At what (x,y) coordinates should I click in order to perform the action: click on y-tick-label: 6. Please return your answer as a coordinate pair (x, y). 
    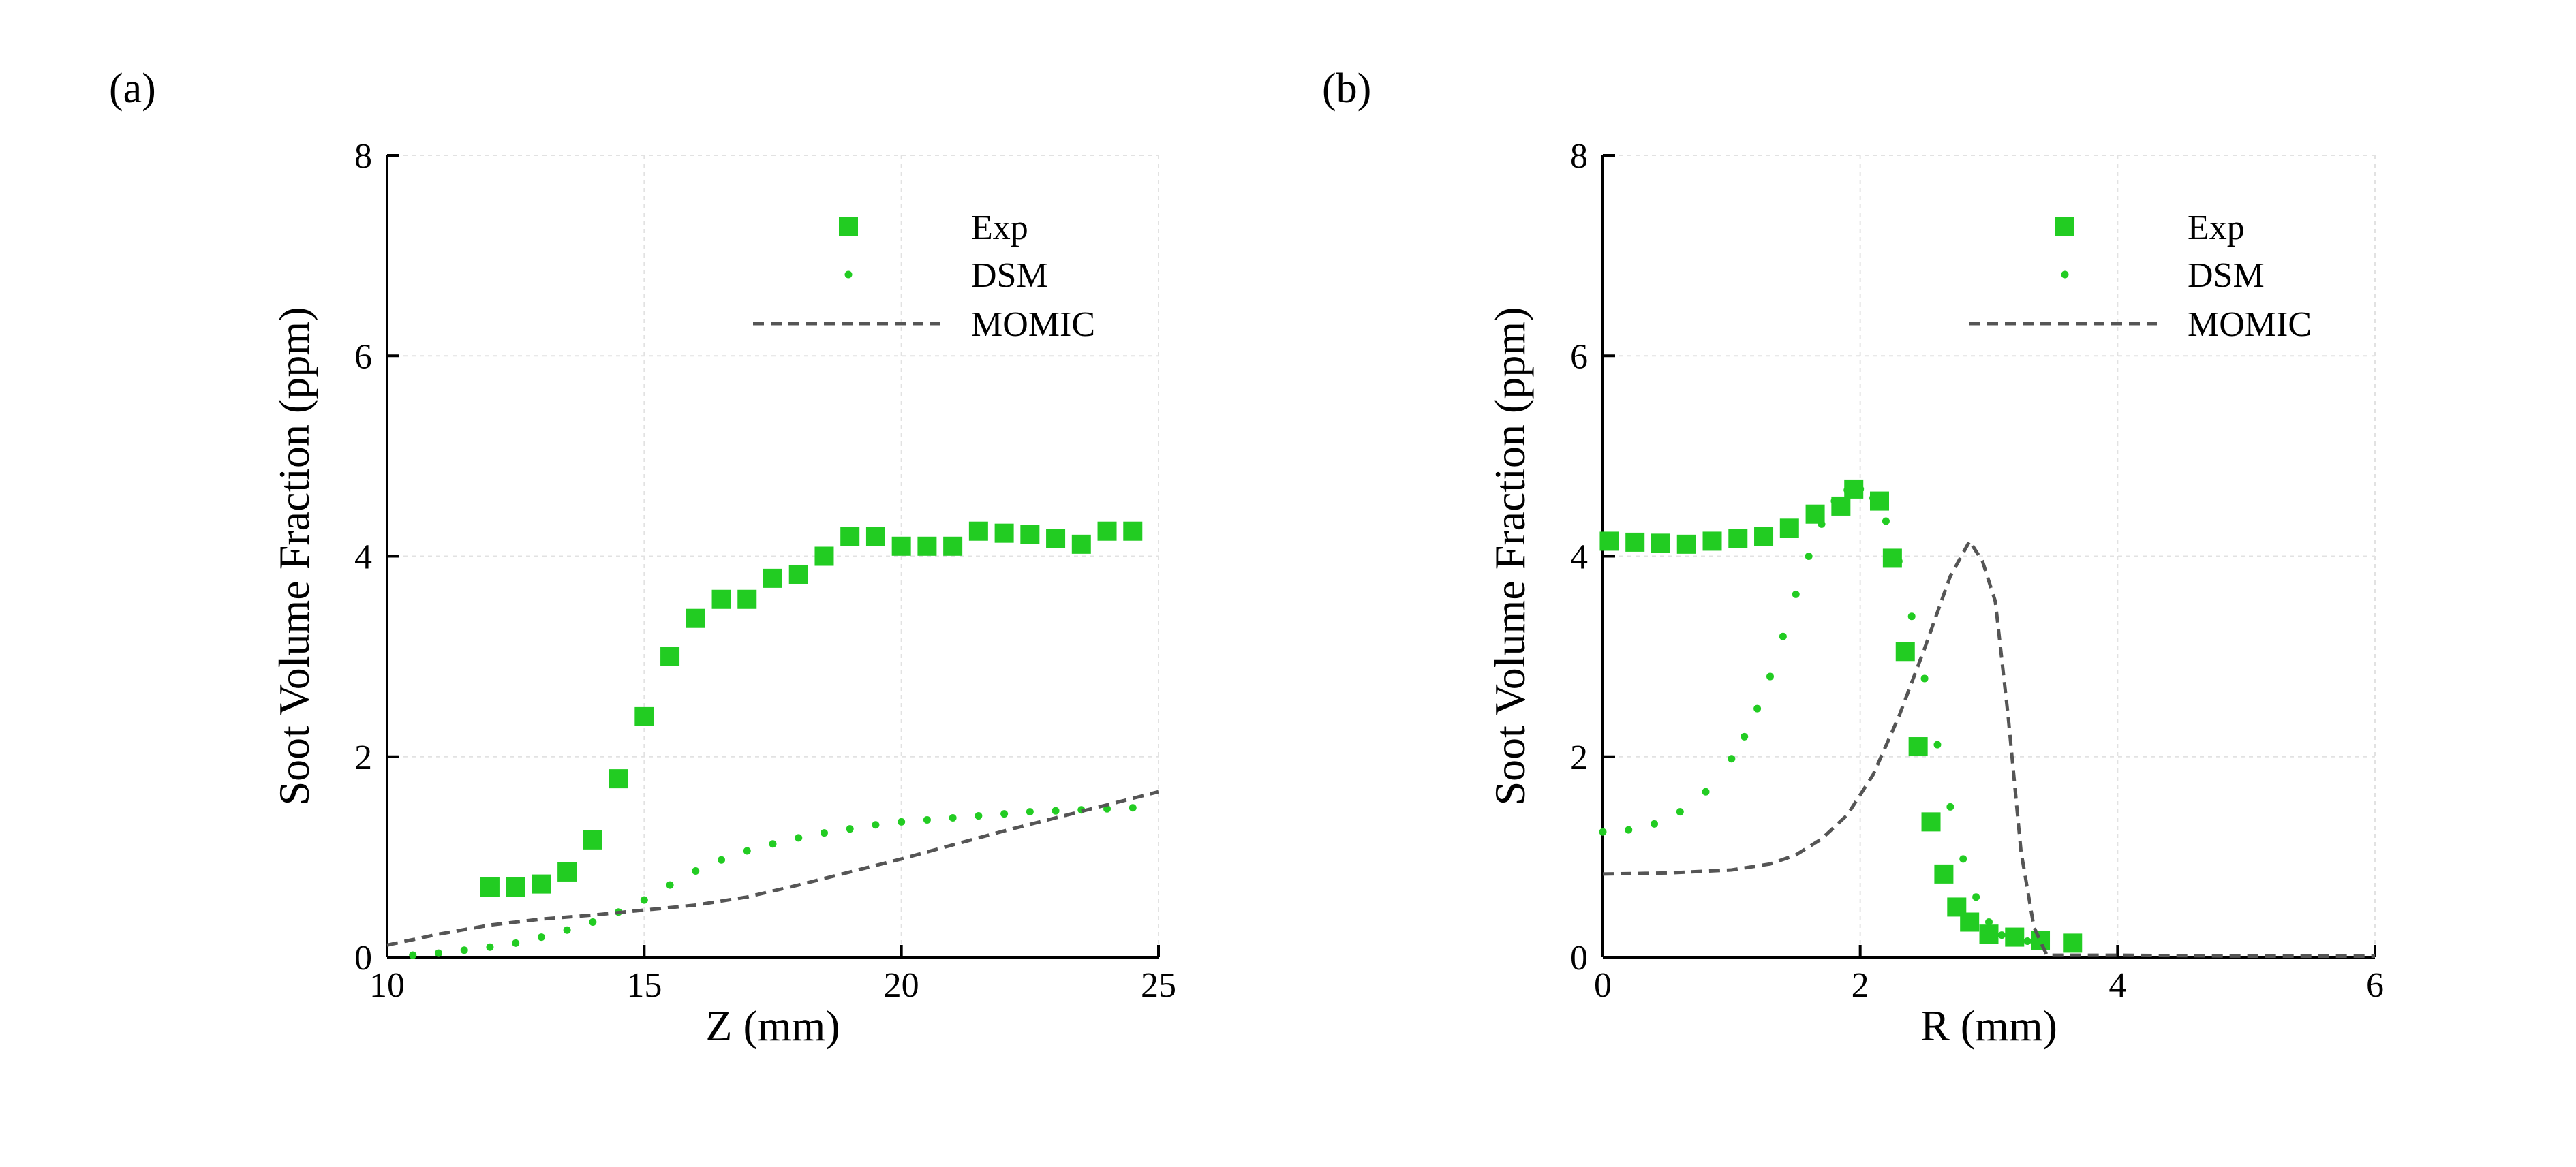
    Looking at the image, I should click on (363, 357).